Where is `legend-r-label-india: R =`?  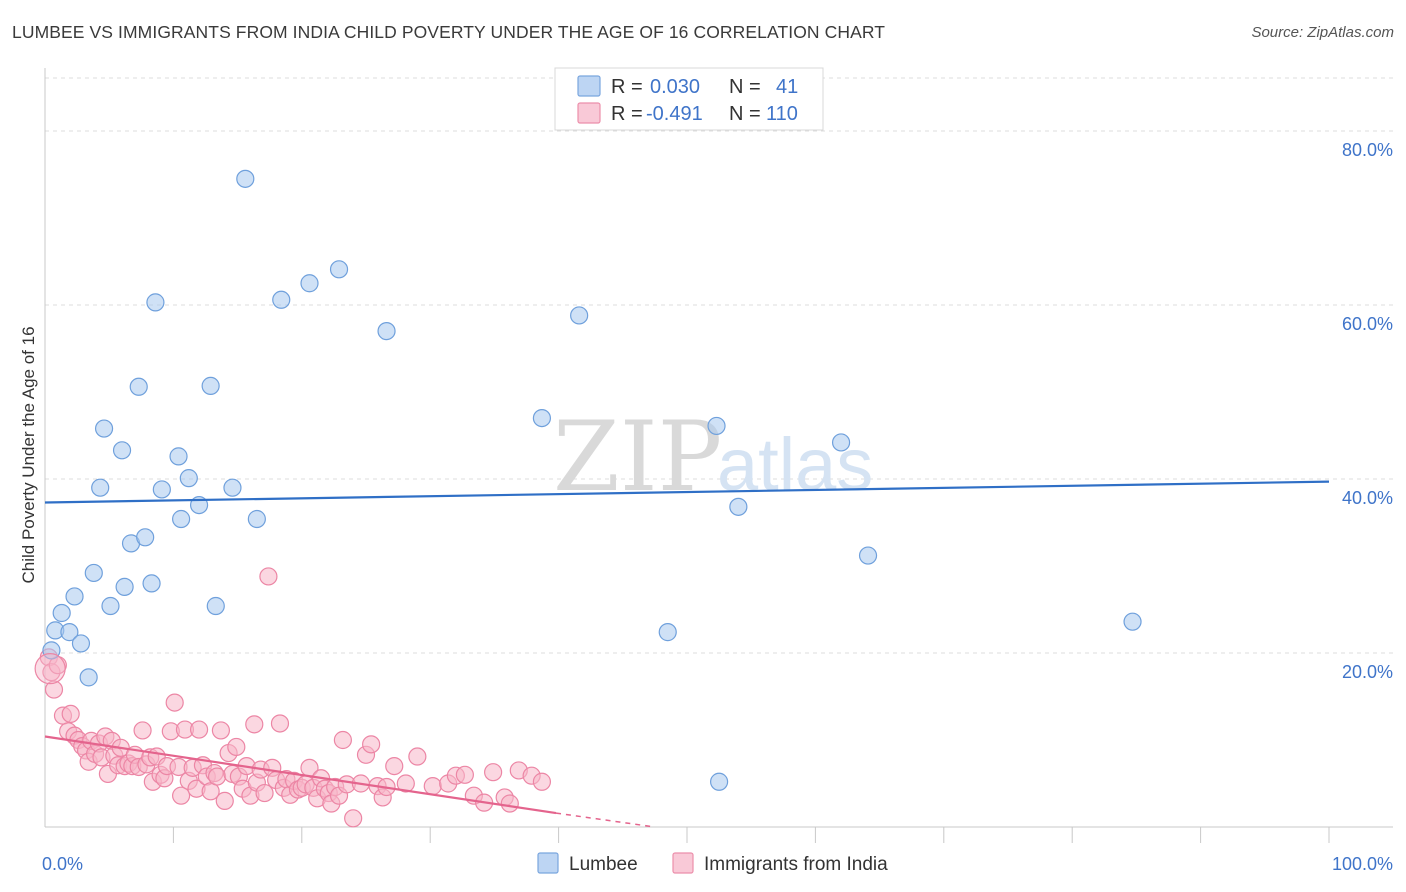 legend-r-label-india: R = is located at coordinates (627, 114).